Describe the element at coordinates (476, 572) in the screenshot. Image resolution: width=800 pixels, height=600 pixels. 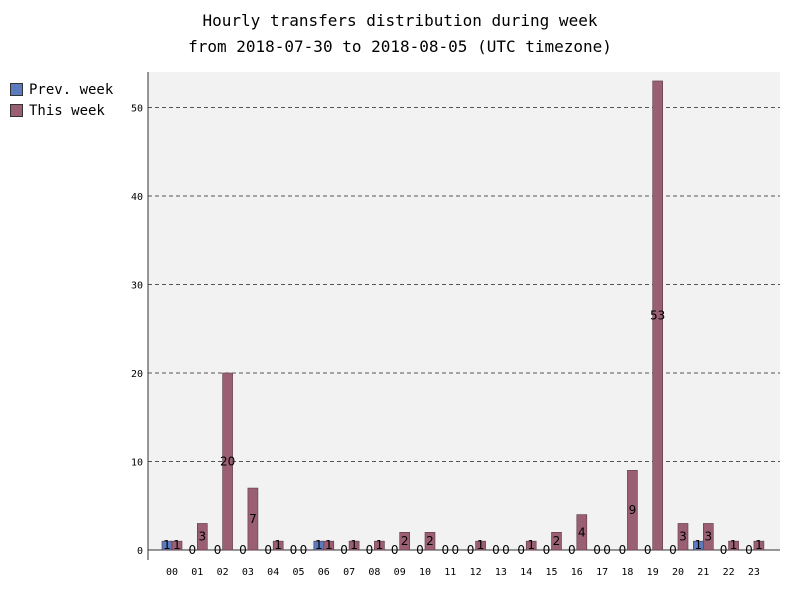
I see `x-tick-label: 12` at that location.